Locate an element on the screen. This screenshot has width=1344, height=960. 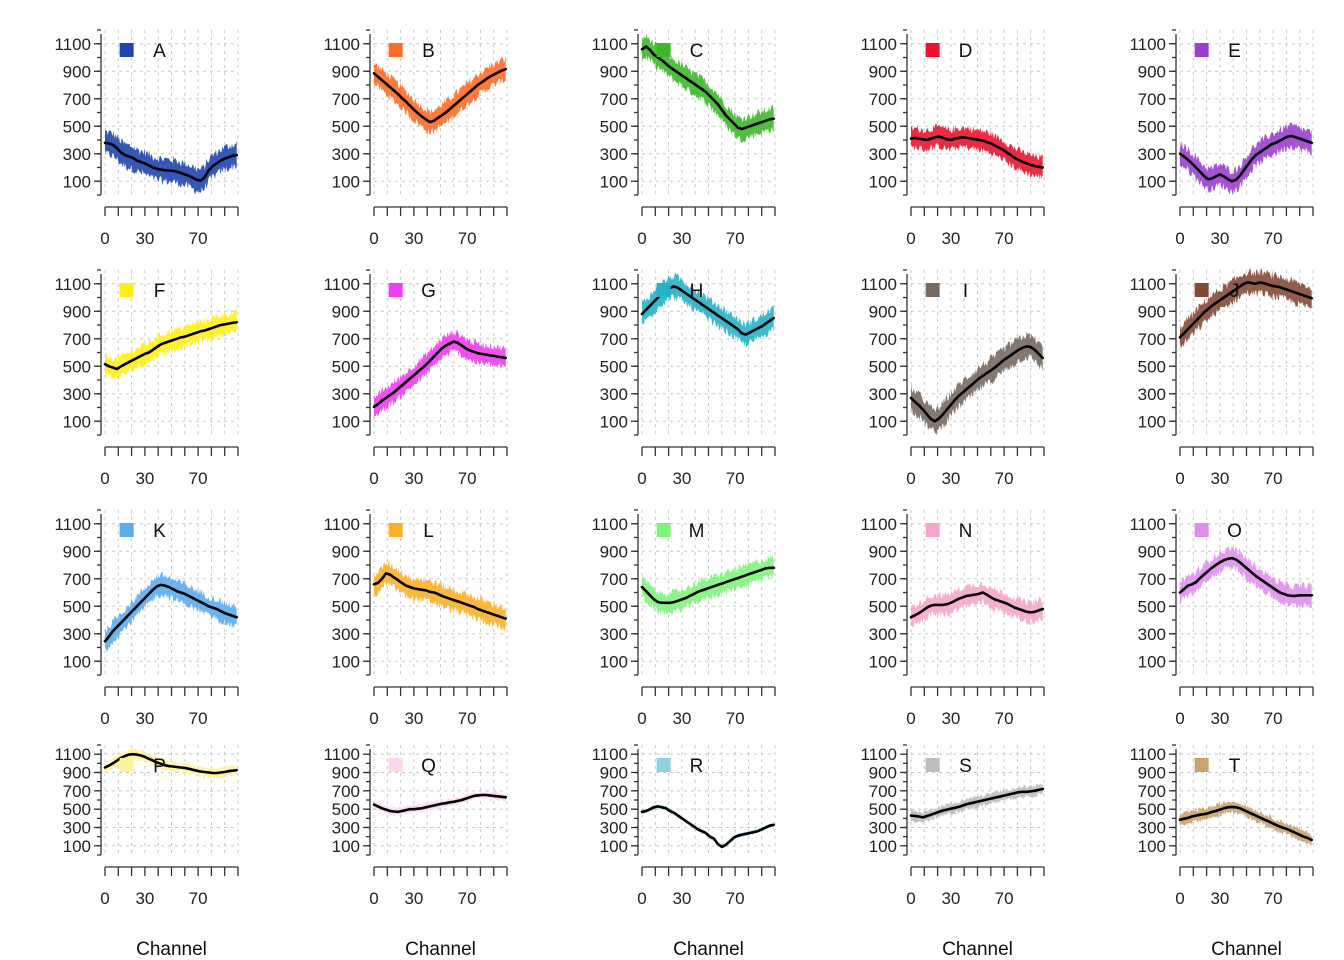
legend: R is located at coordinates (680, 766).